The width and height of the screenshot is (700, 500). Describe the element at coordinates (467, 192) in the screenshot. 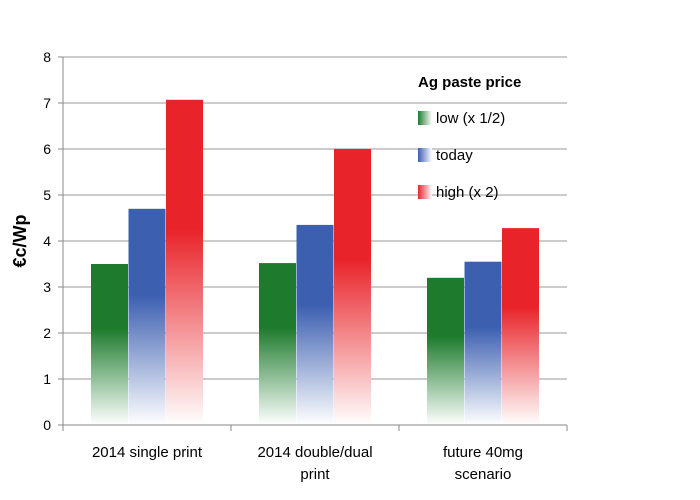

I see `legend-label: high (x 2)` at that location.